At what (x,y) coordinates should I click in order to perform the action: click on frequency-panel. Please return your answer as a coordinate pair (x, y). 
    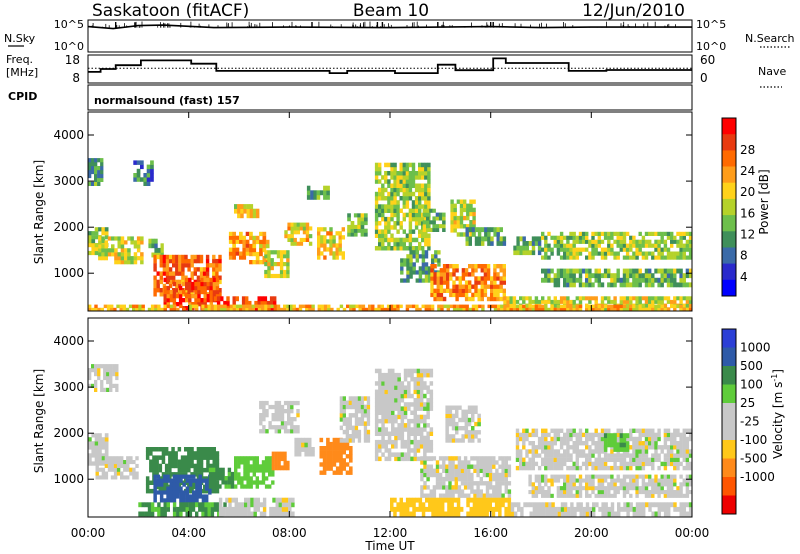
    Looking at the image, I should click on (390, 69).